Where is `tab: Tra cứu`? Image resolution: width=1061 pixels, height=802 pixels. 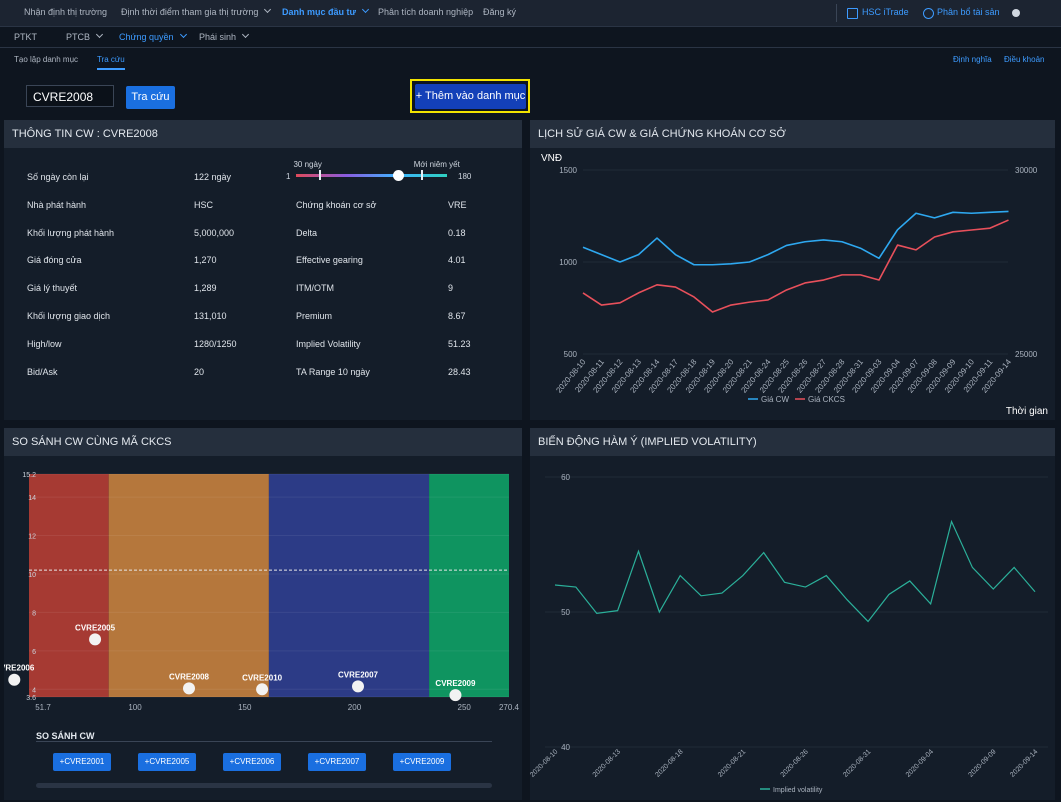 tab: Tra cứu is located at coordinates (111, 59).